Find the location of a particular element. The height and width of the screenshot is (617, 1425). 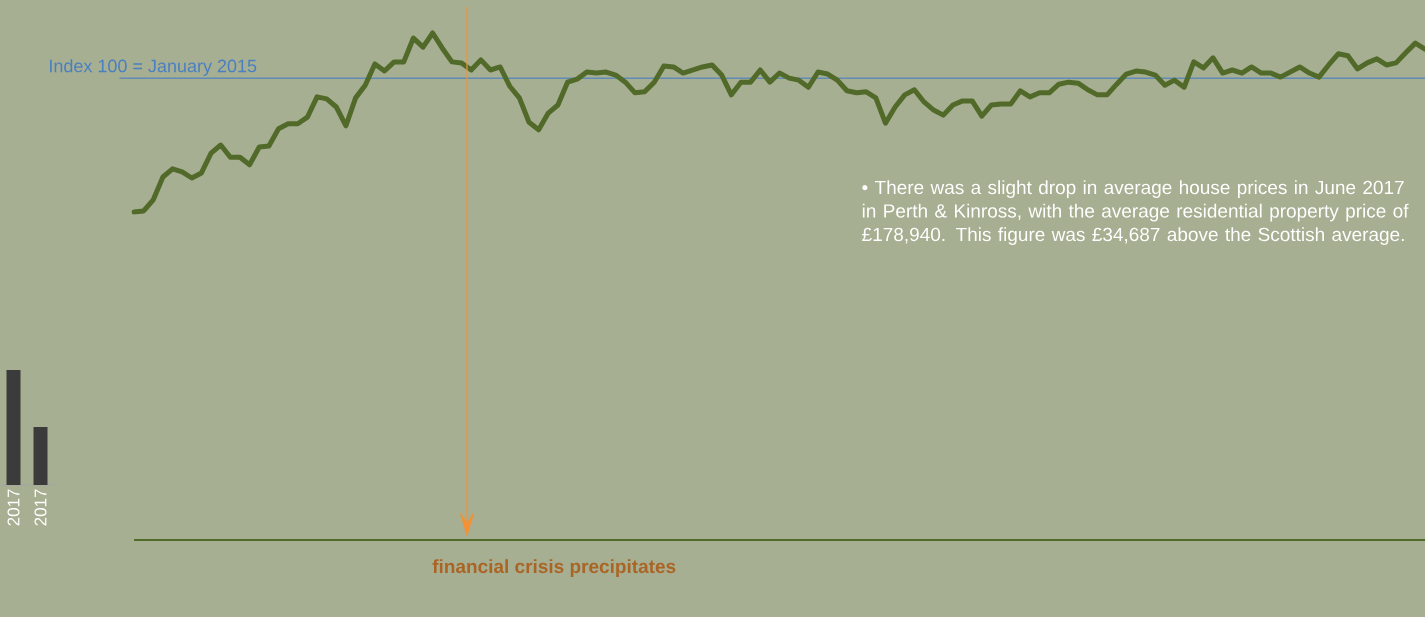

ref-line-label: Index 100 = January 2015 is located at coordinates (153, 67).